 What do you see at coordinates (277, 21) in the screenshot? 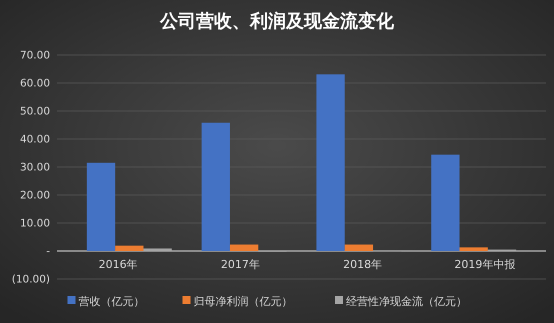
I see `chart-title: 公司营收、利润及现金流变化` at bounding box center [277, 21].